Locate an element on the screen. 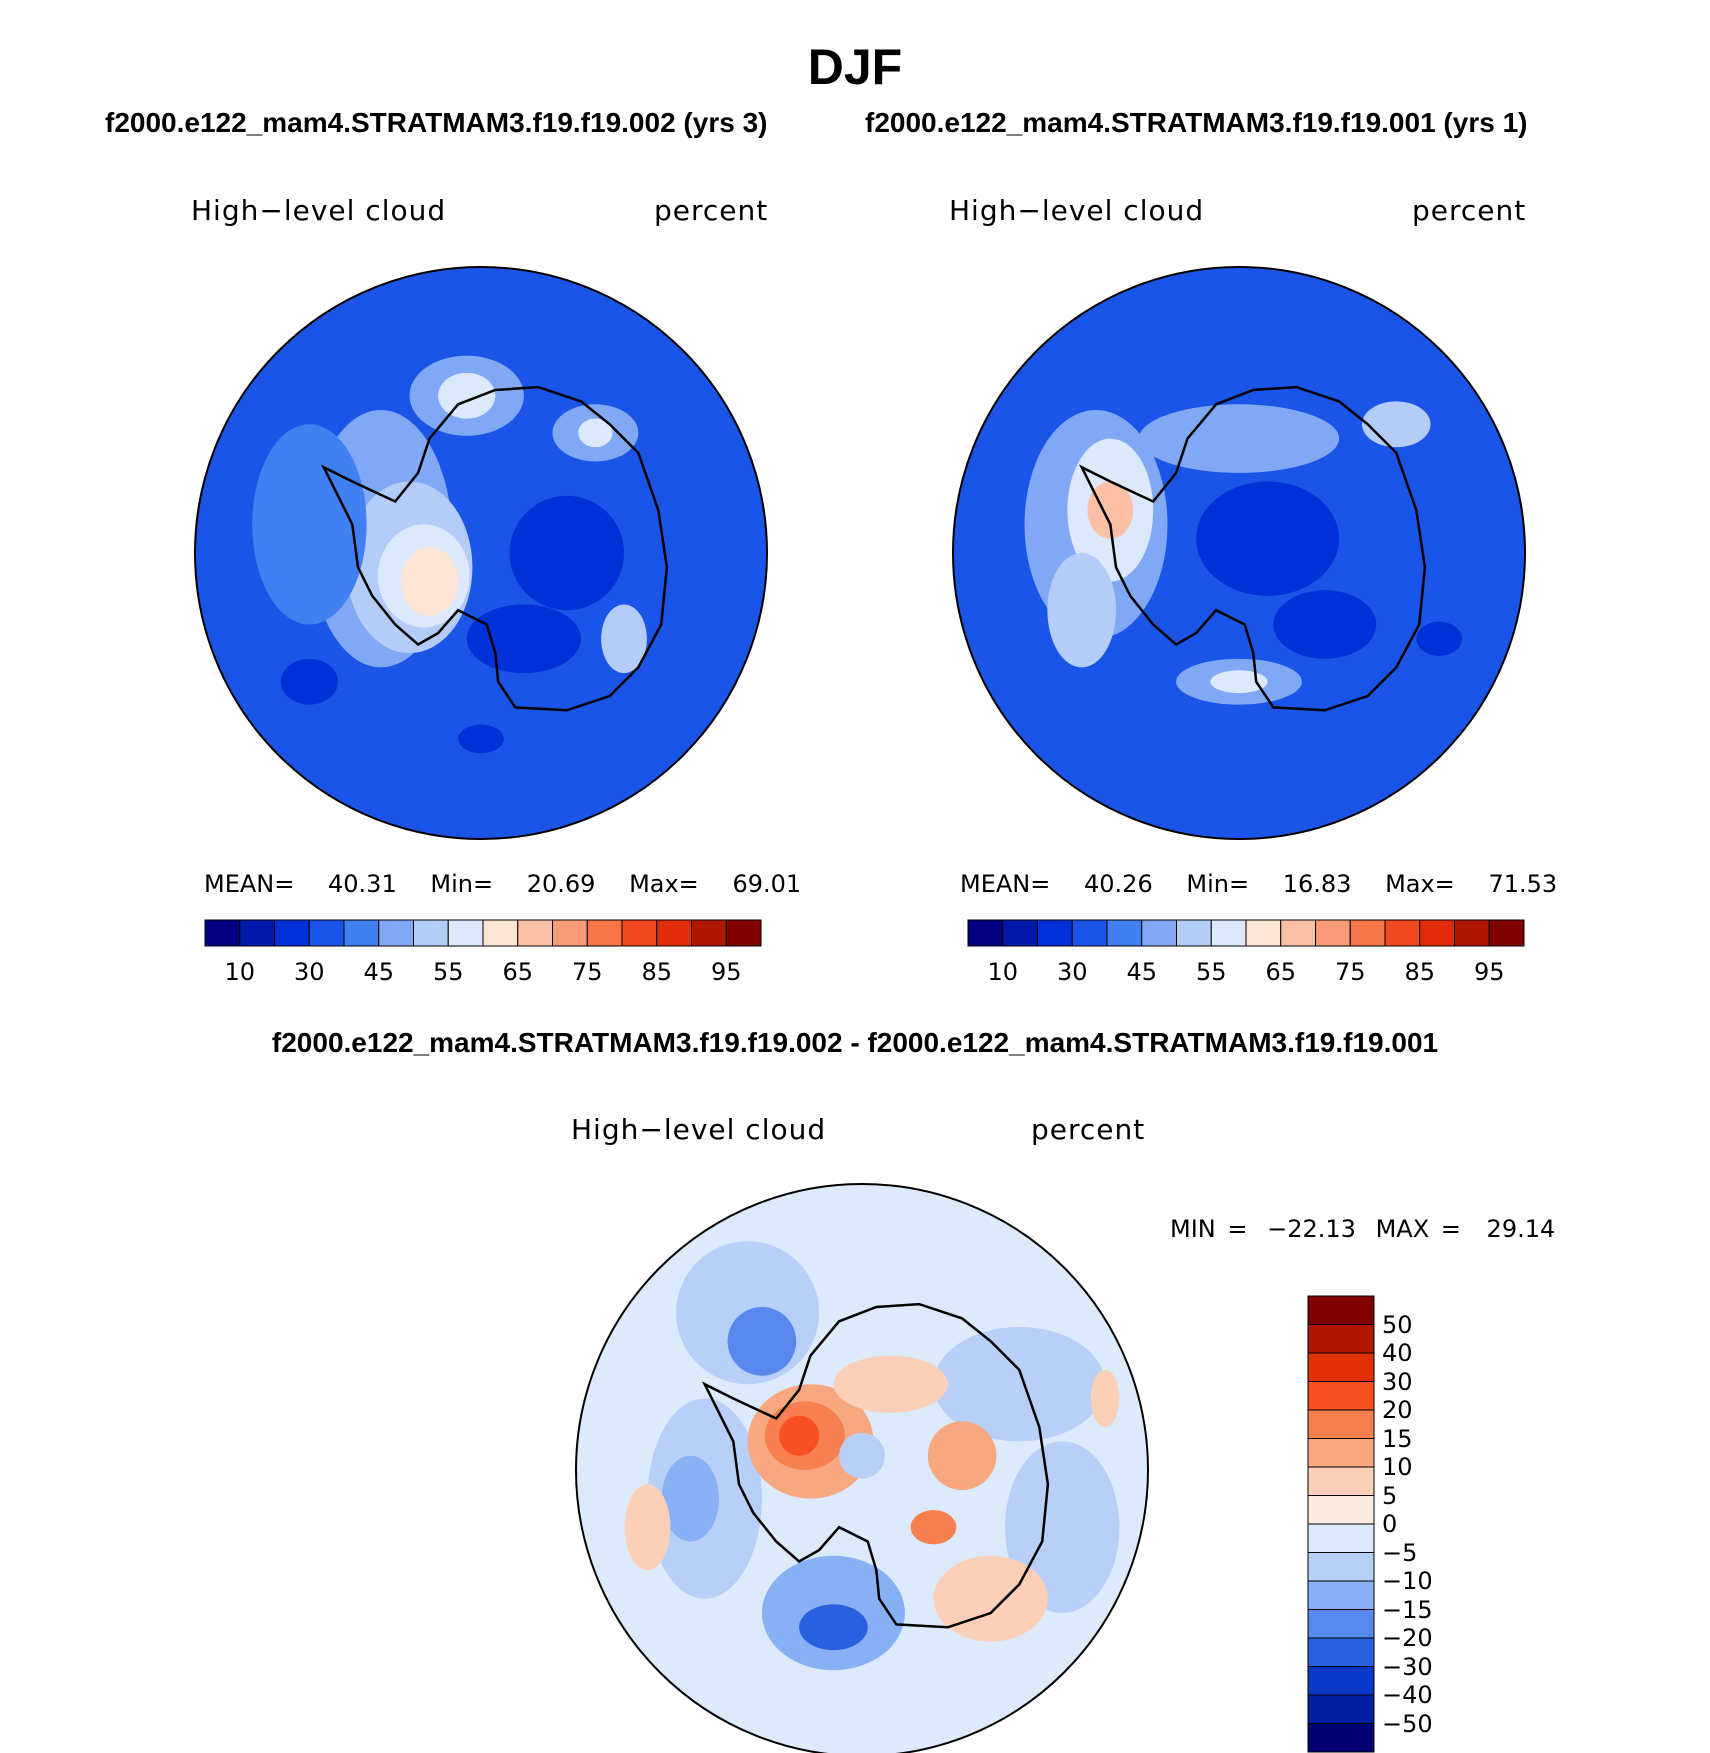  colorbar-tick-label: −10 is located at coordinates (1407, 1581).